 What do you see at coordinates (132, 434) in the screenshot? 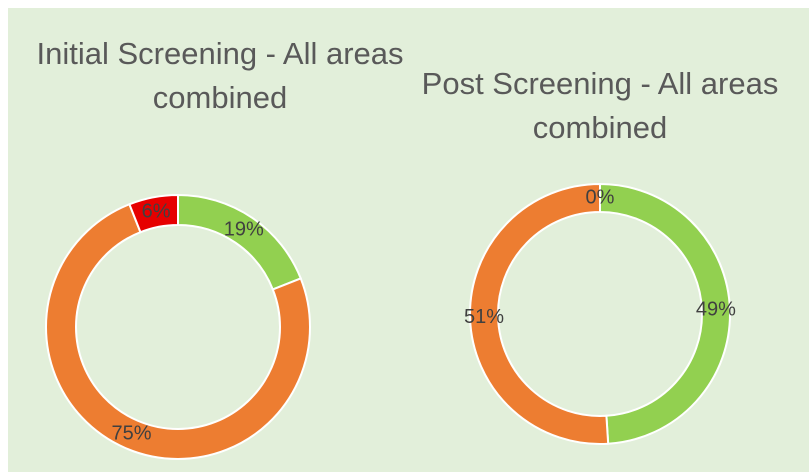
I see `data-label: 75%` at bounding box center [132, 434].